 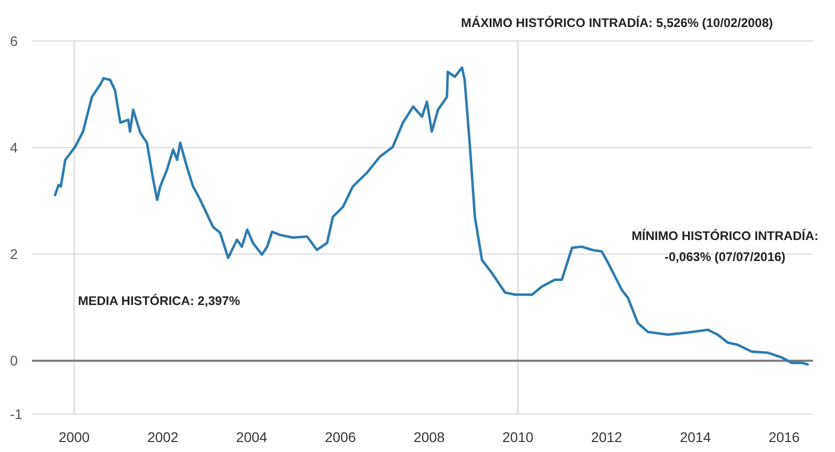 What do you see at coordinates (429, 437) in the screenshot?
I see `x-tick-label: 2008` at bounding box center [429, 437].